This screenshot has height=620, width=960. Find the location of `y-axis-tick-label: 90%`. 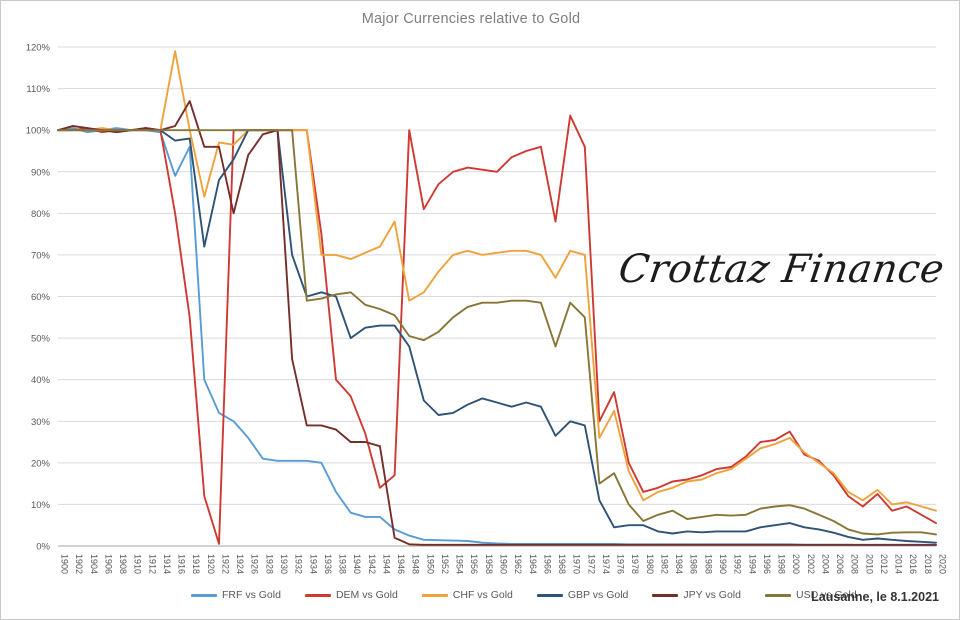

y-axis-tick-label: 90% is located at coordinates (41, 172).